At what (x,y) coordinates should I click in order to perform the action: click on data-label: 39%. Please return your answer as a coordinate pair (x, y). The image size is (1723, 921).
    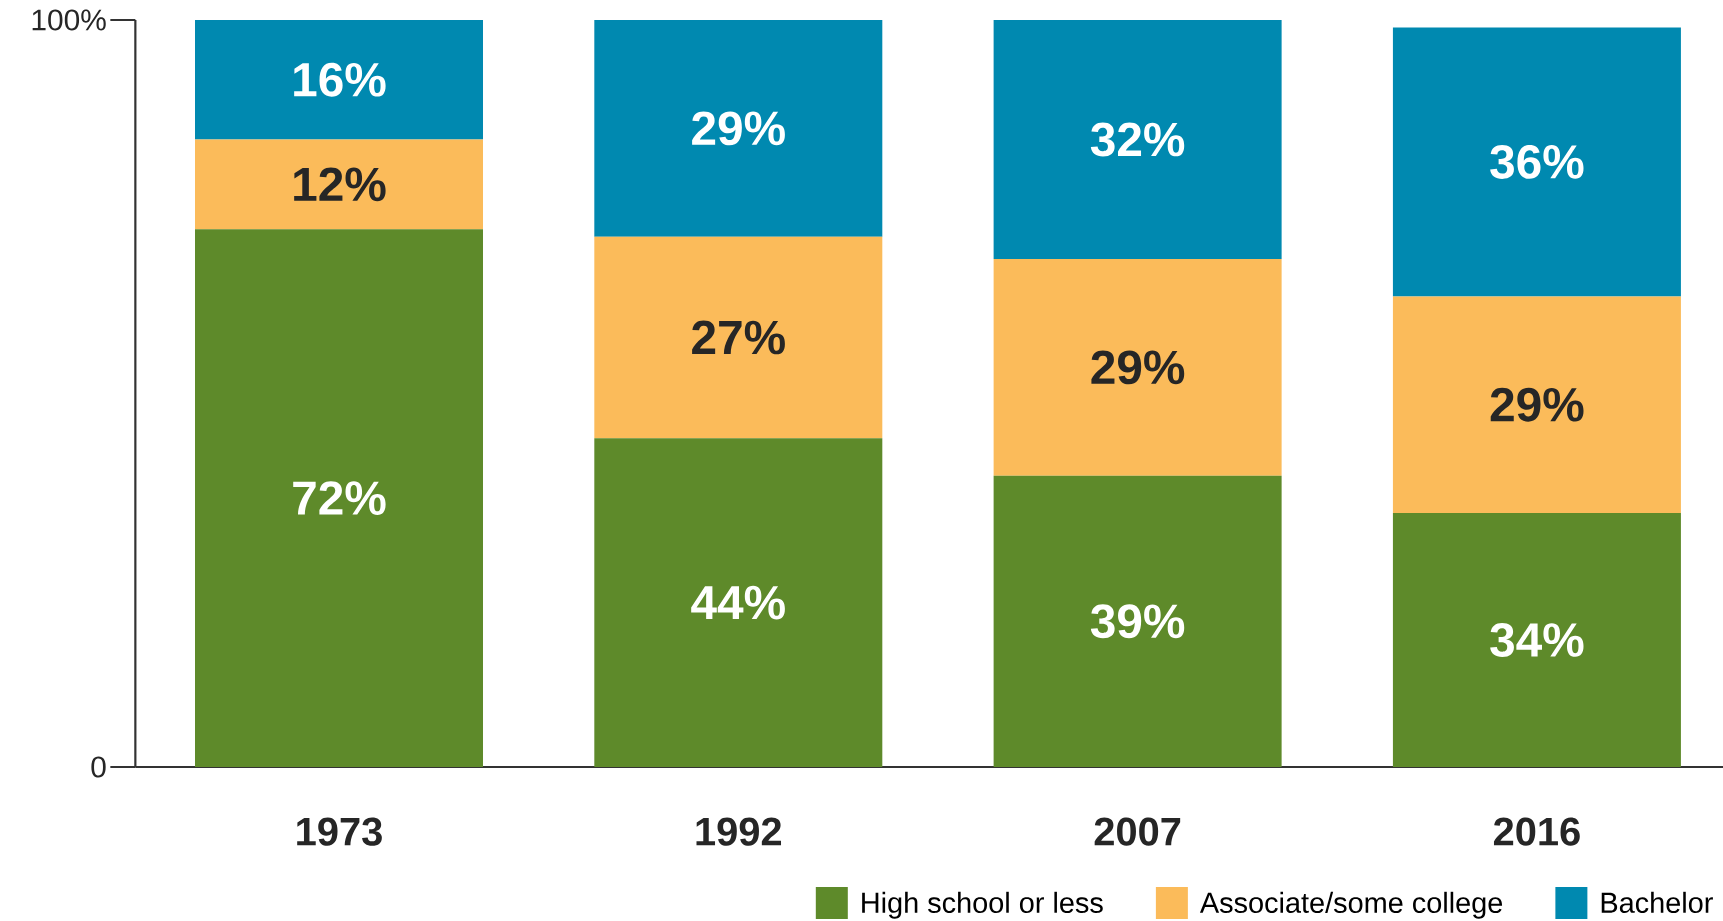
    Looking at the image, I should click on (1137, 621).